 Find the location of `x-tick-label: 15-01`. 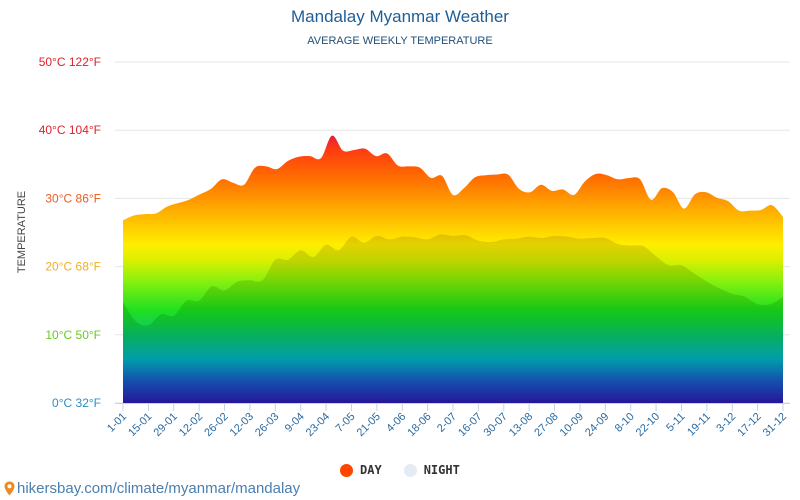

x-tick-label: 15-01 is located at coordinates (140, 425).